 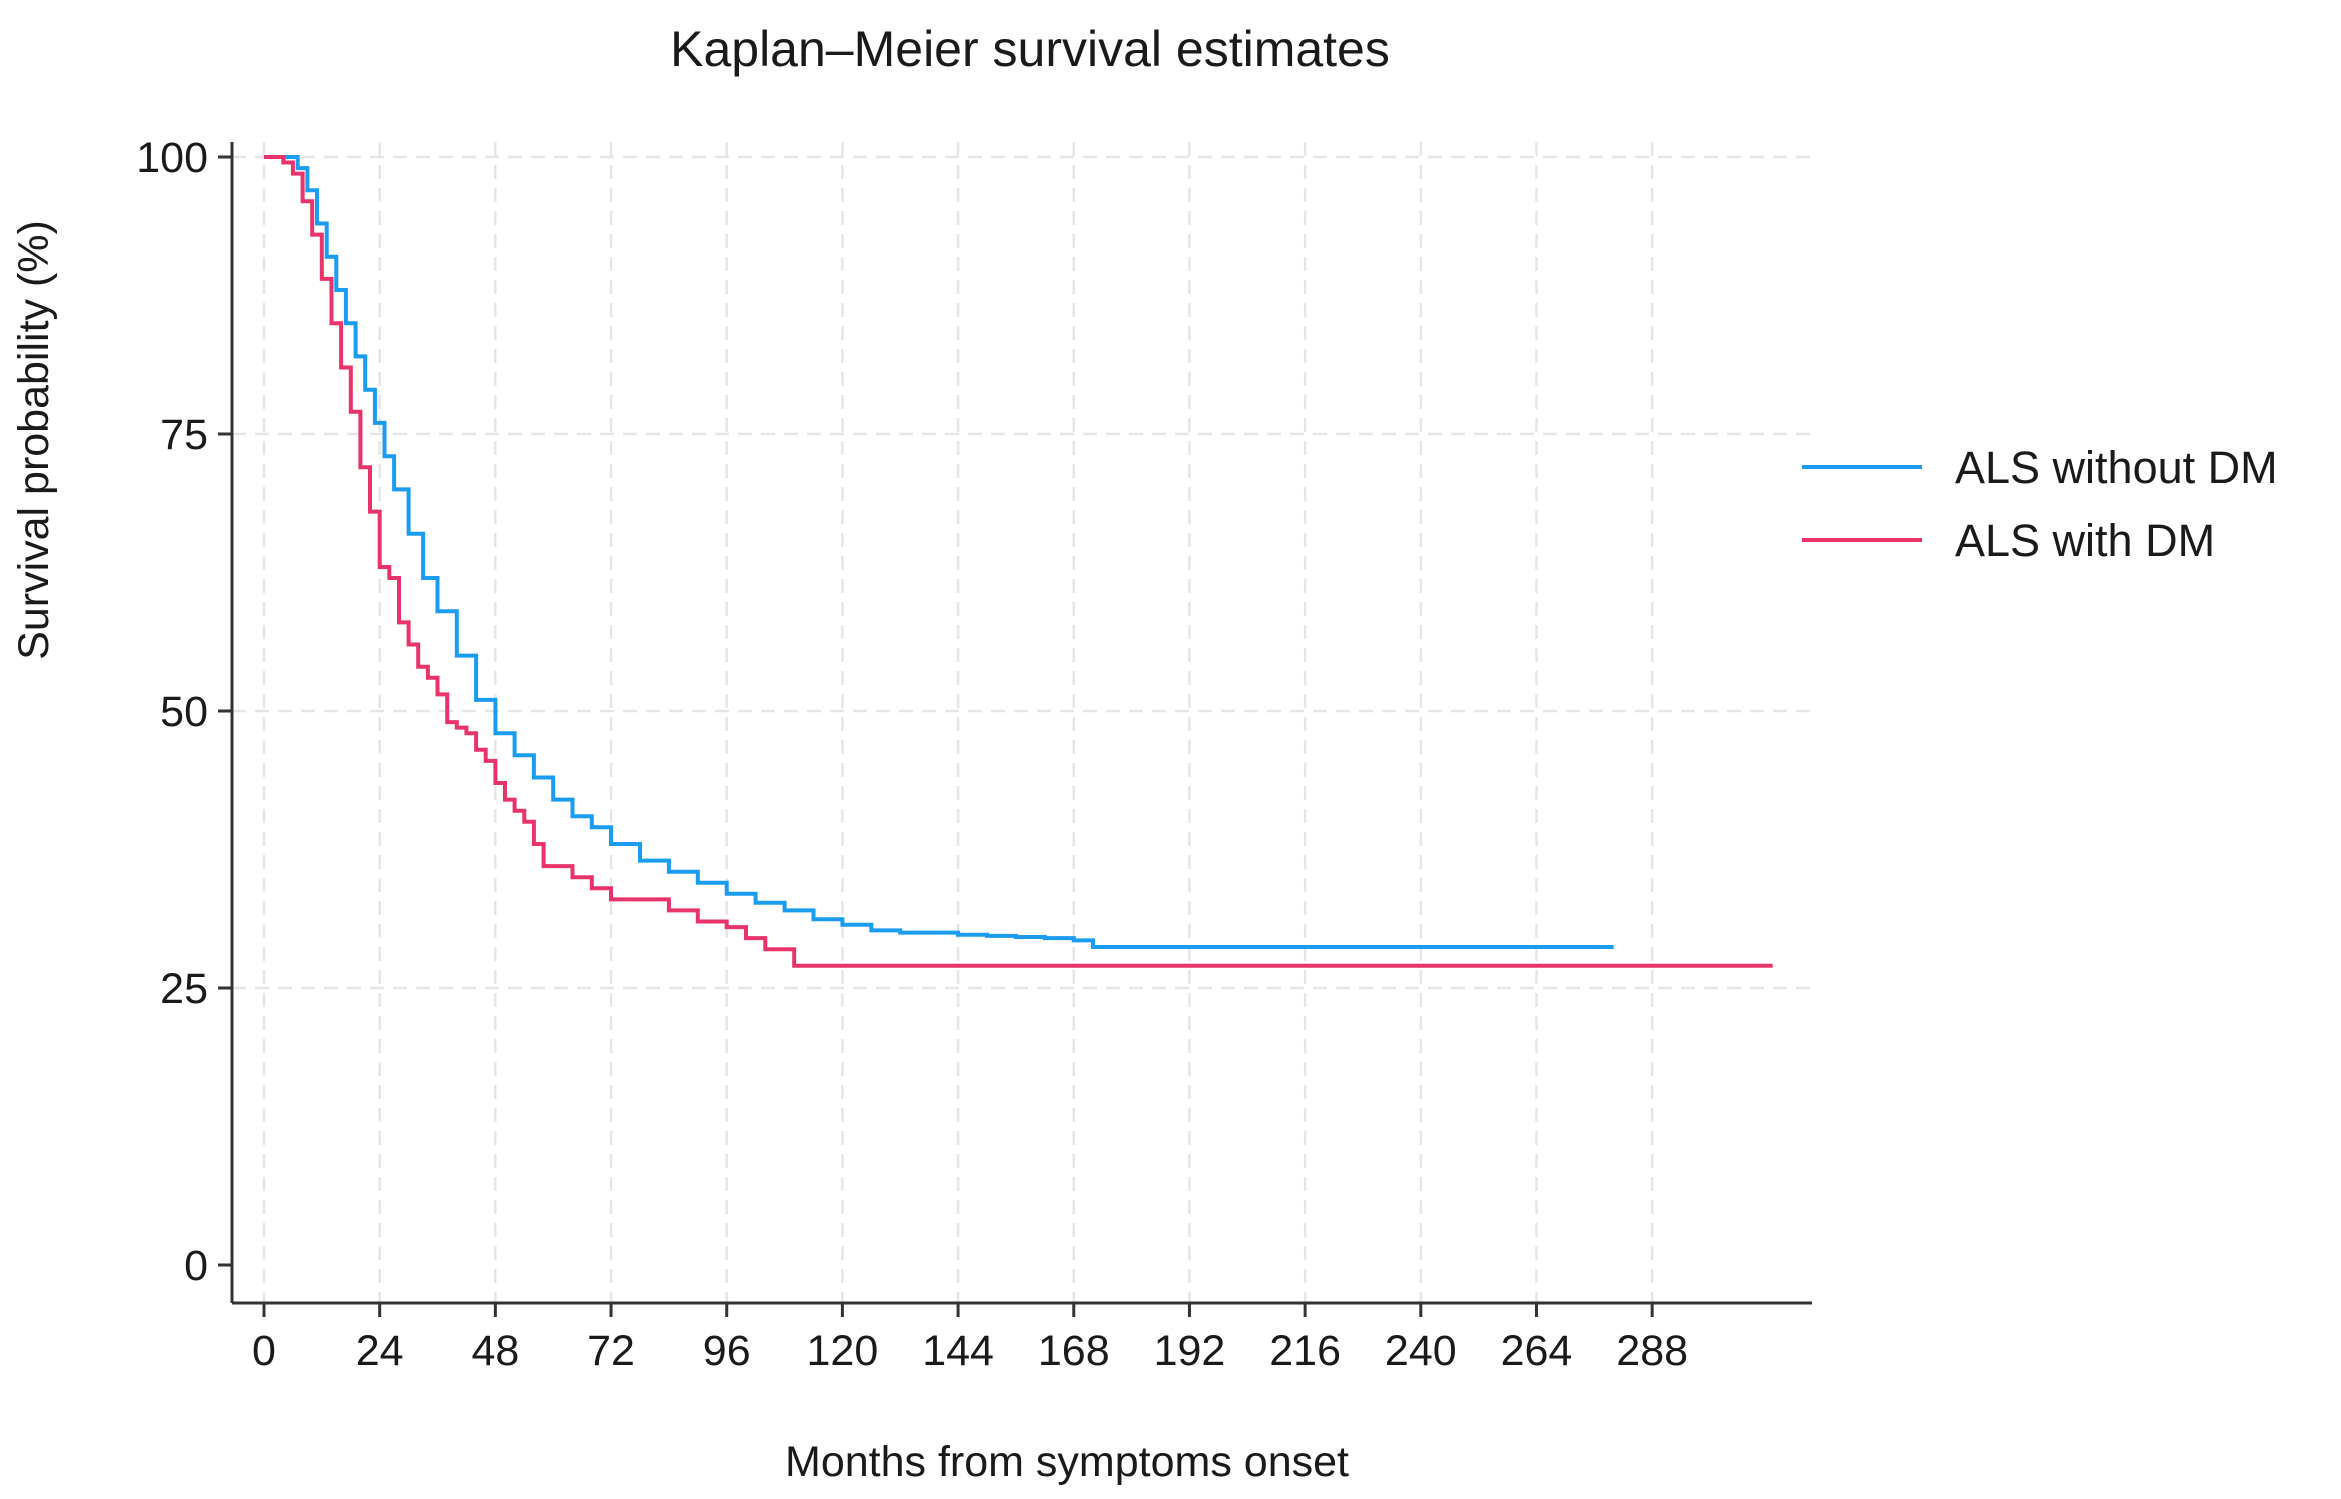 I want to click on chart-title: Kaplan–Meier survival estimates, so click(x=1030, y=49).